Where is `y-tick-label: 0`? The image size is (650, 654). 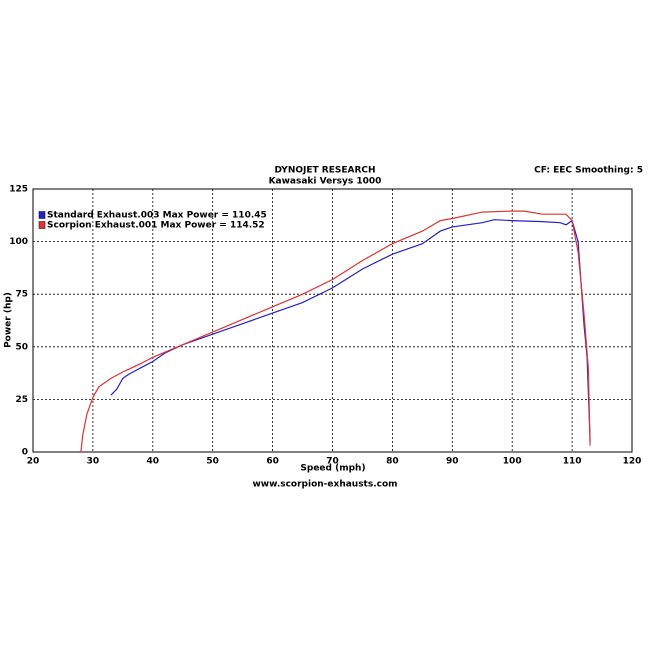 y-tick-label: 0 is located at coordinates (25, 453).